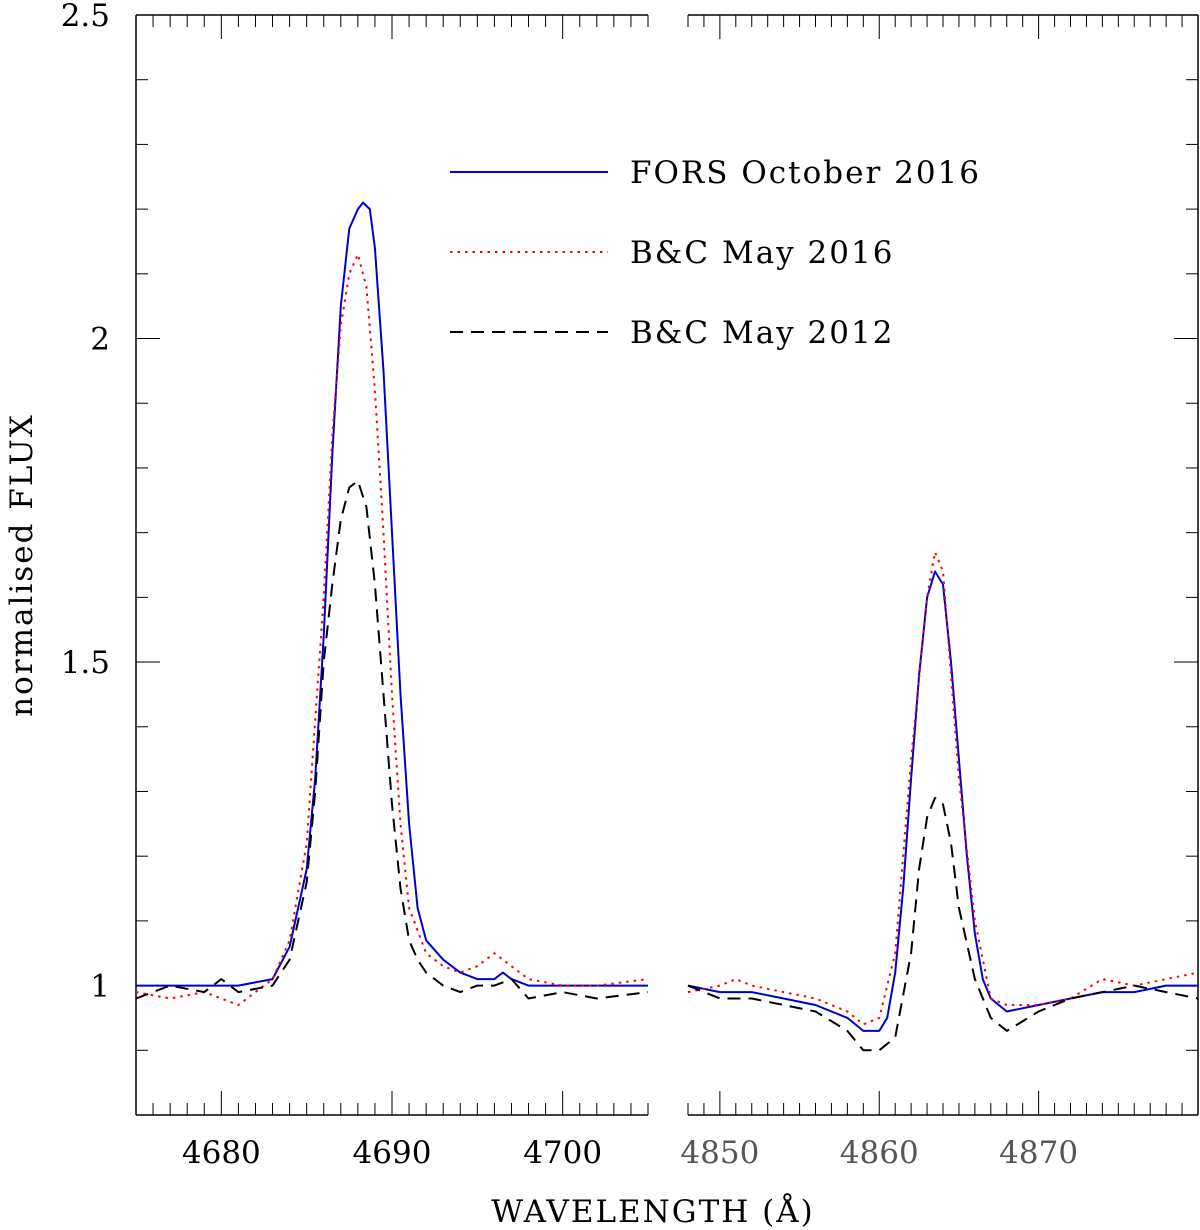 Image resolution: width=1200 pixels, height=1230 pixels. What do you see at coordinates (879, 1153) in the screenshot?
I see `x-tick-label: 4860` at bounding box center [879, 1153].